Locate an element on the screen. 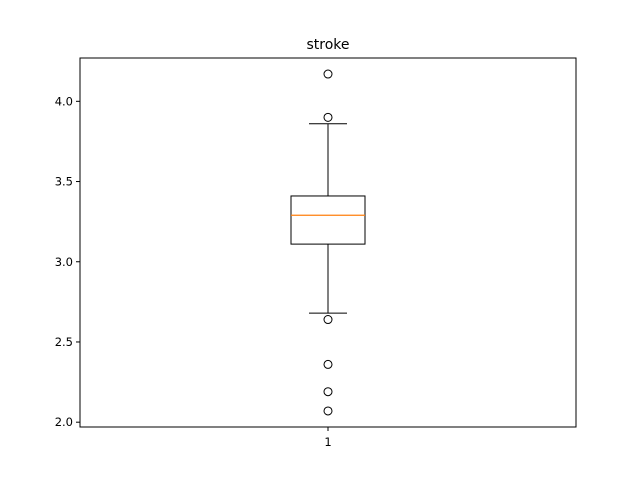 Image resolution: width=640 pixels, height=480 pixels. y-tick-label: 2.0 is located at coordinates (64, 422).